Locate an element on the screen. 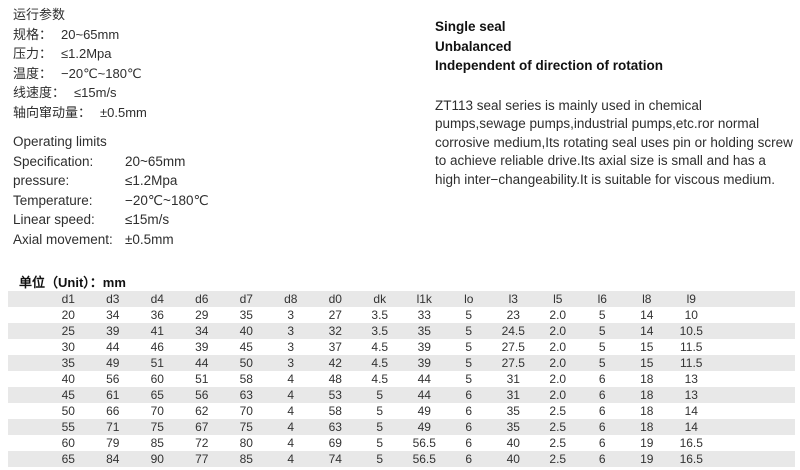 Image resolution: width=800 pixels, height=470 pixels. table-row: 60 79 85 72 80 4 69 5 56.5 6 40 2.5 6 19 16.5 is located at coordinates (401, 443).